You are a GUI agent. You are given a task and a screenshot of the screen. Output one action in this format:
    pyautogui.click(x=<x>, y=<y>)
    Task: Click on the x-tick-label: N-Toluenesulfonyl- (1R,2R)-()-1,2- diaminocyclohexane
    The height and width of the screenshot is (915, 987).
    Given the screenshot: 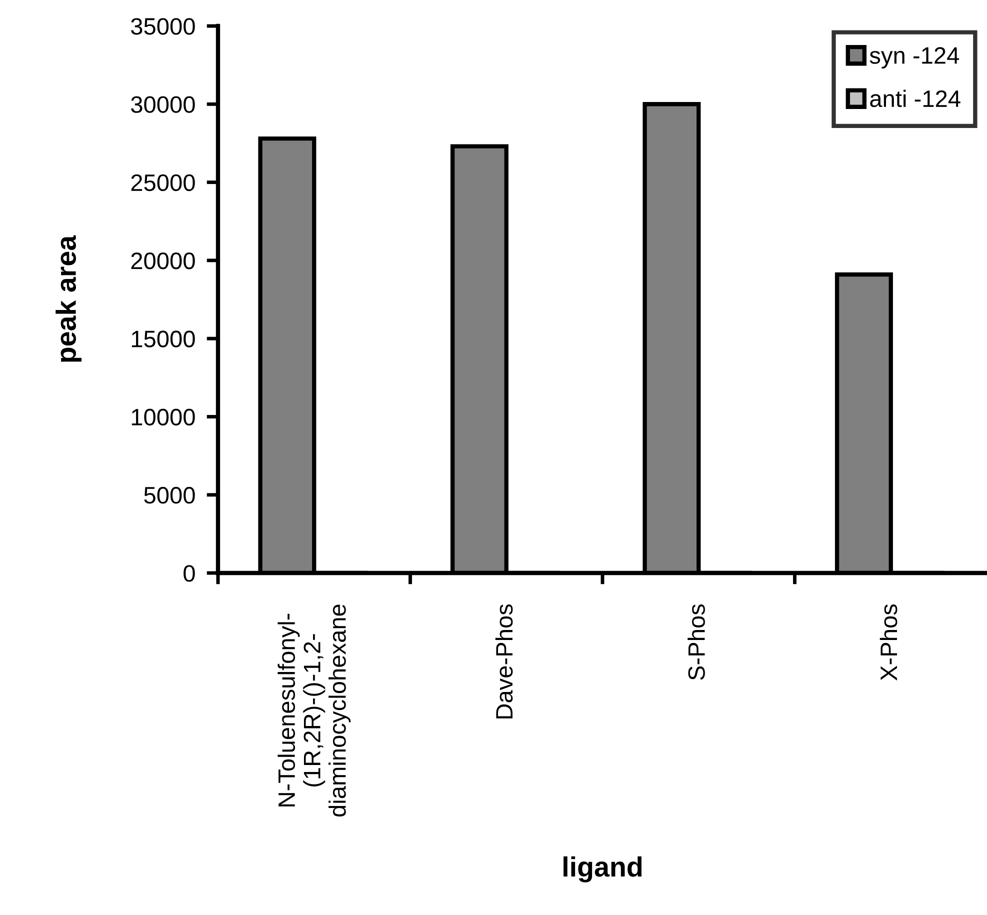 What is the action you would take?
    pyautogui.click(x=314, y=710)
    